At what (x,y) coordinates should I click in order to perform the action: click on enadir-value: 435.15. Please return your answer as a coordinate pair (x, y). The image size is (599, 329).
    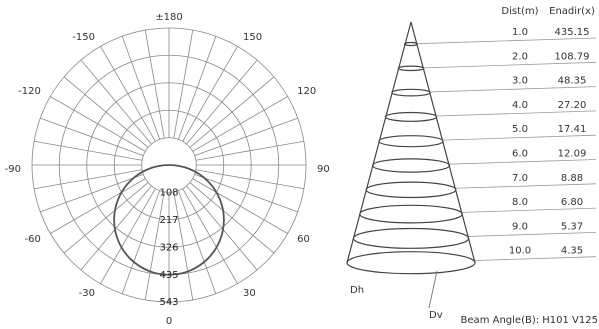
    Looking at the image, I should click on (572, 32).